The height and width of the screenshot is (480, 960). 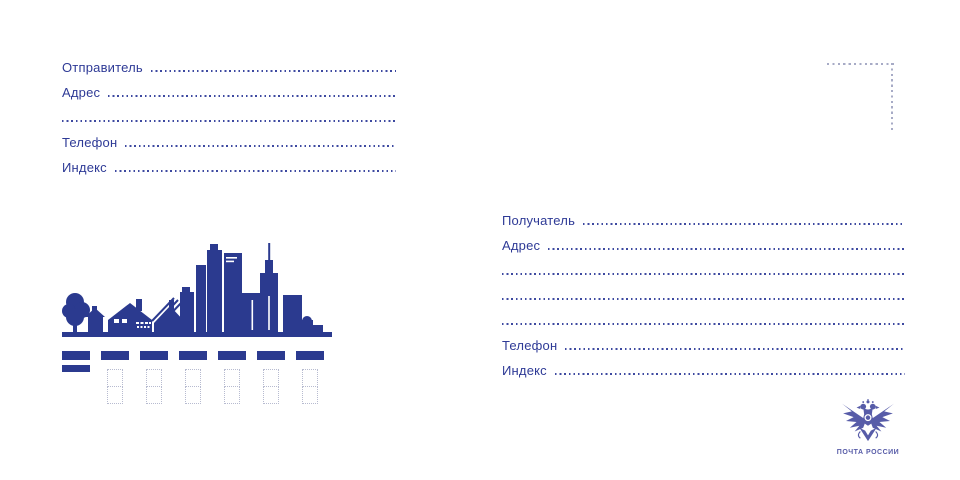 I want to click on recipient-index-label: Индекс, so click(x=524, y=370).